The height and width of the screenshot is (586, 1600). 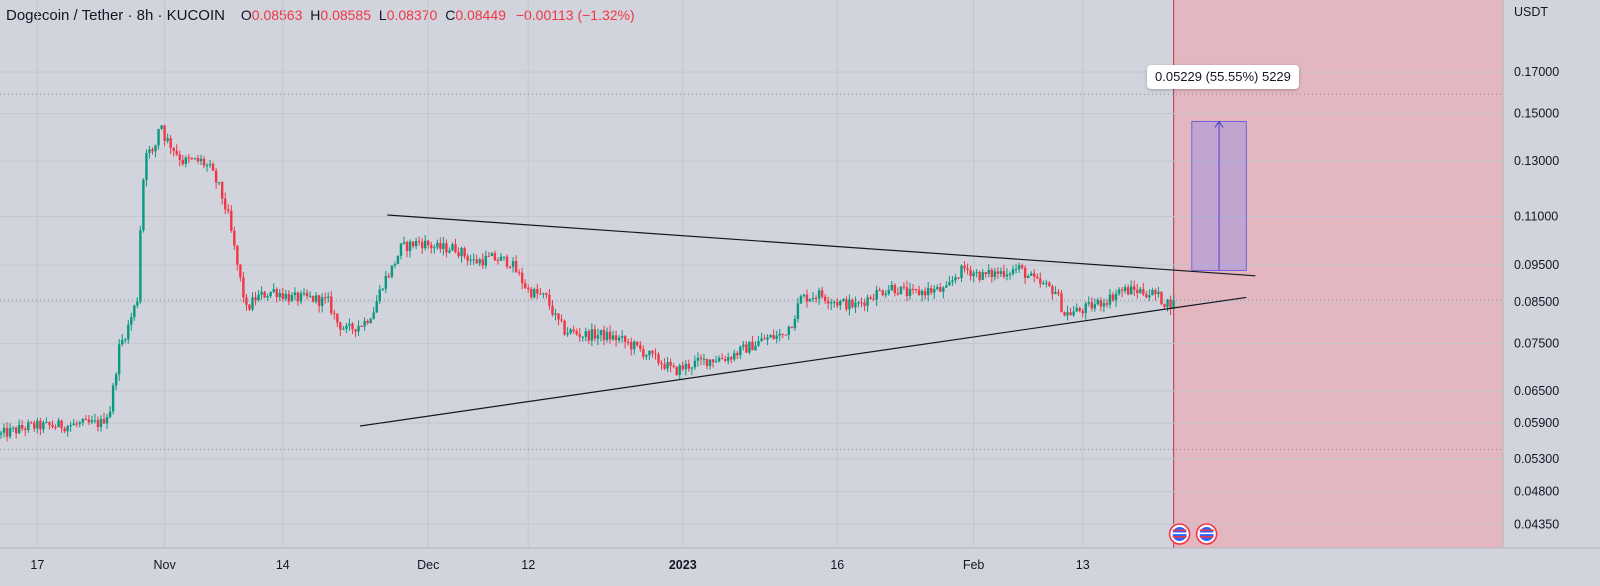 What do you see at coordinates (115, 15) in the screenshot?
I see `symbol-title: Dogecoin / Tether · 8h · KUCOIN` at bounding box center [115, 15].